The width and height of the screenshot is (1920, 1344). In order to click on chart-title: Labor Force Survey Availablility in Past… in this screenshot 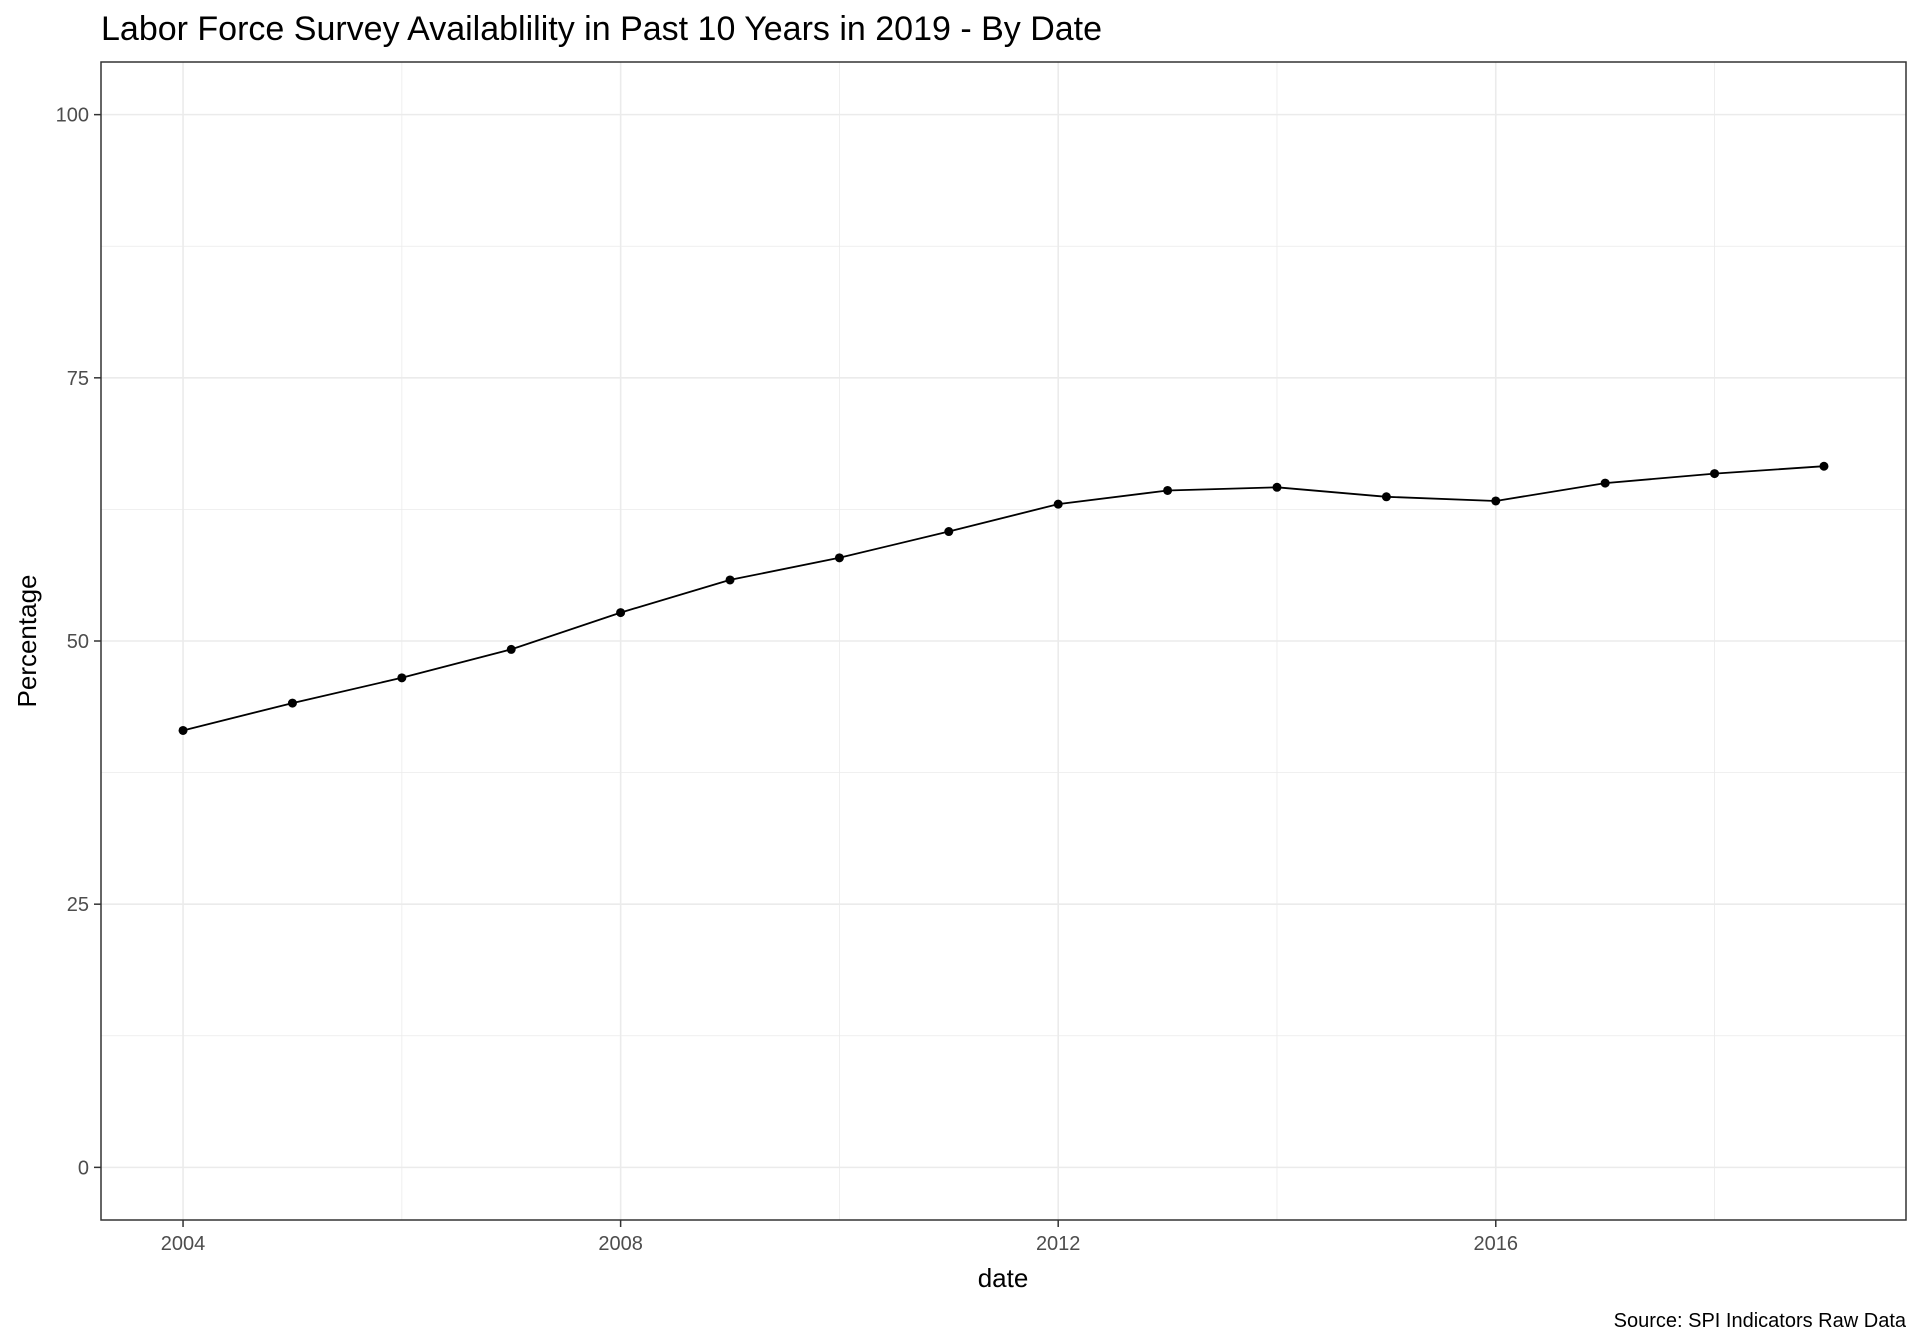, I will do `click(601, 29)`.